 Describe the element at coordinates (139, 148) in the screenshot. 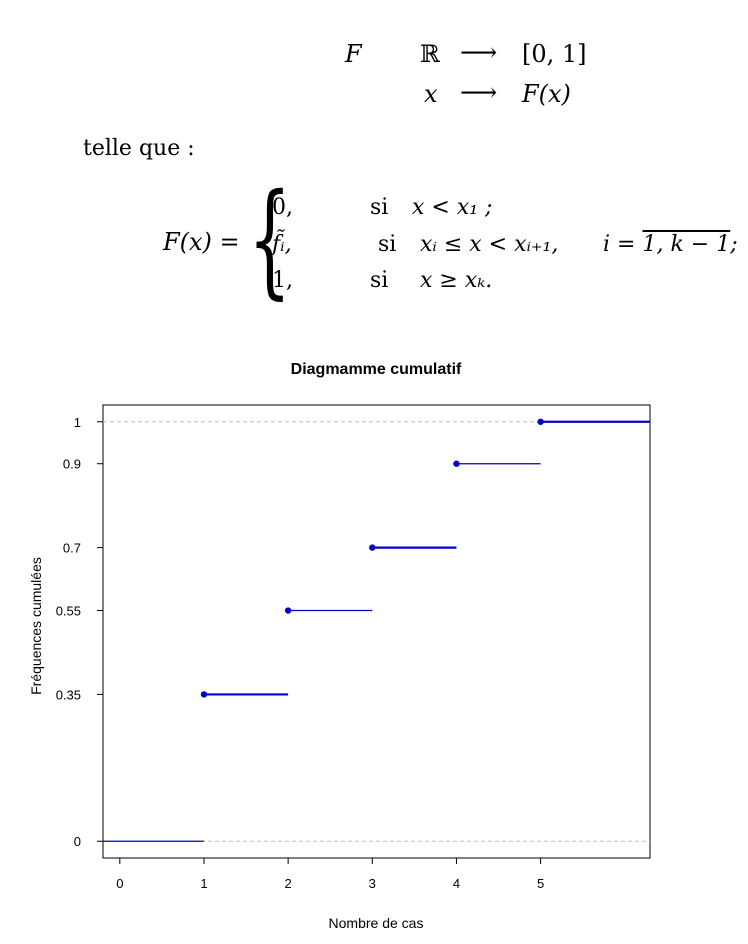

I see `telle-que-text: telle que :` at that location.